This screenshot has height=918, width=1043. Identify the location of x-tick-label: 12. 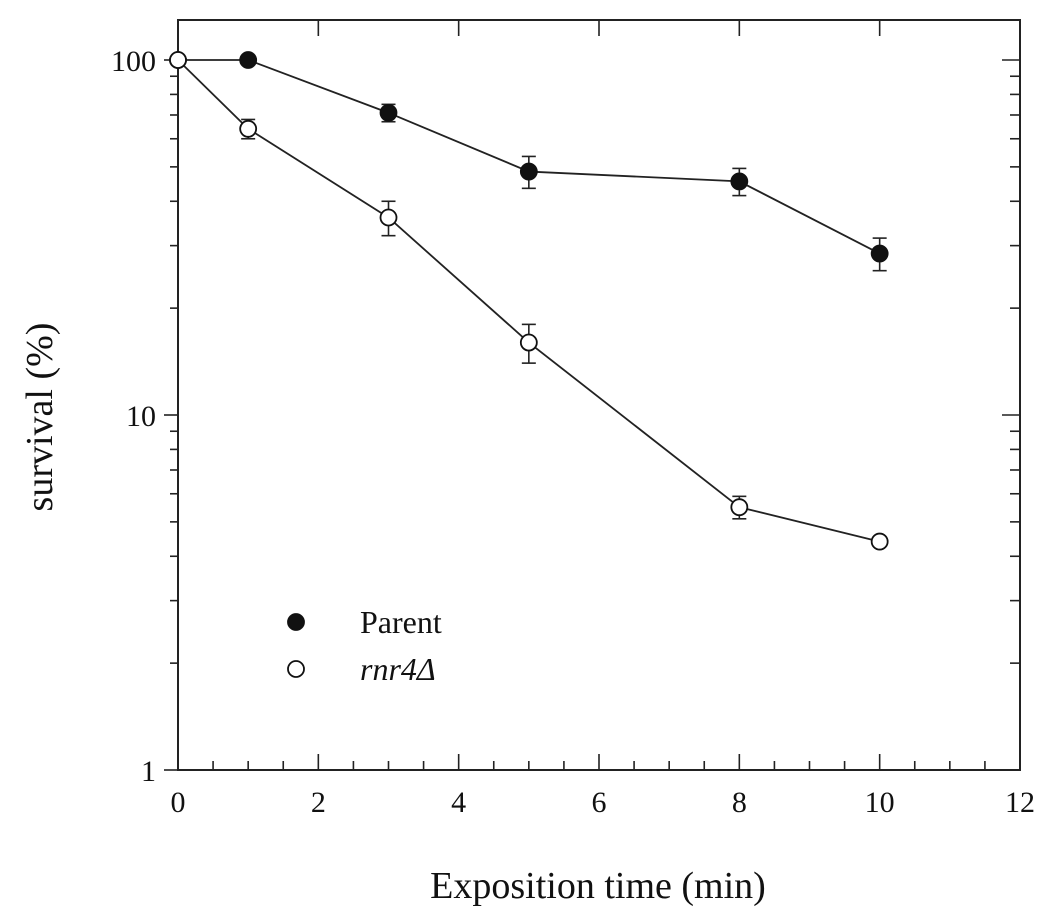
(1020, 802).